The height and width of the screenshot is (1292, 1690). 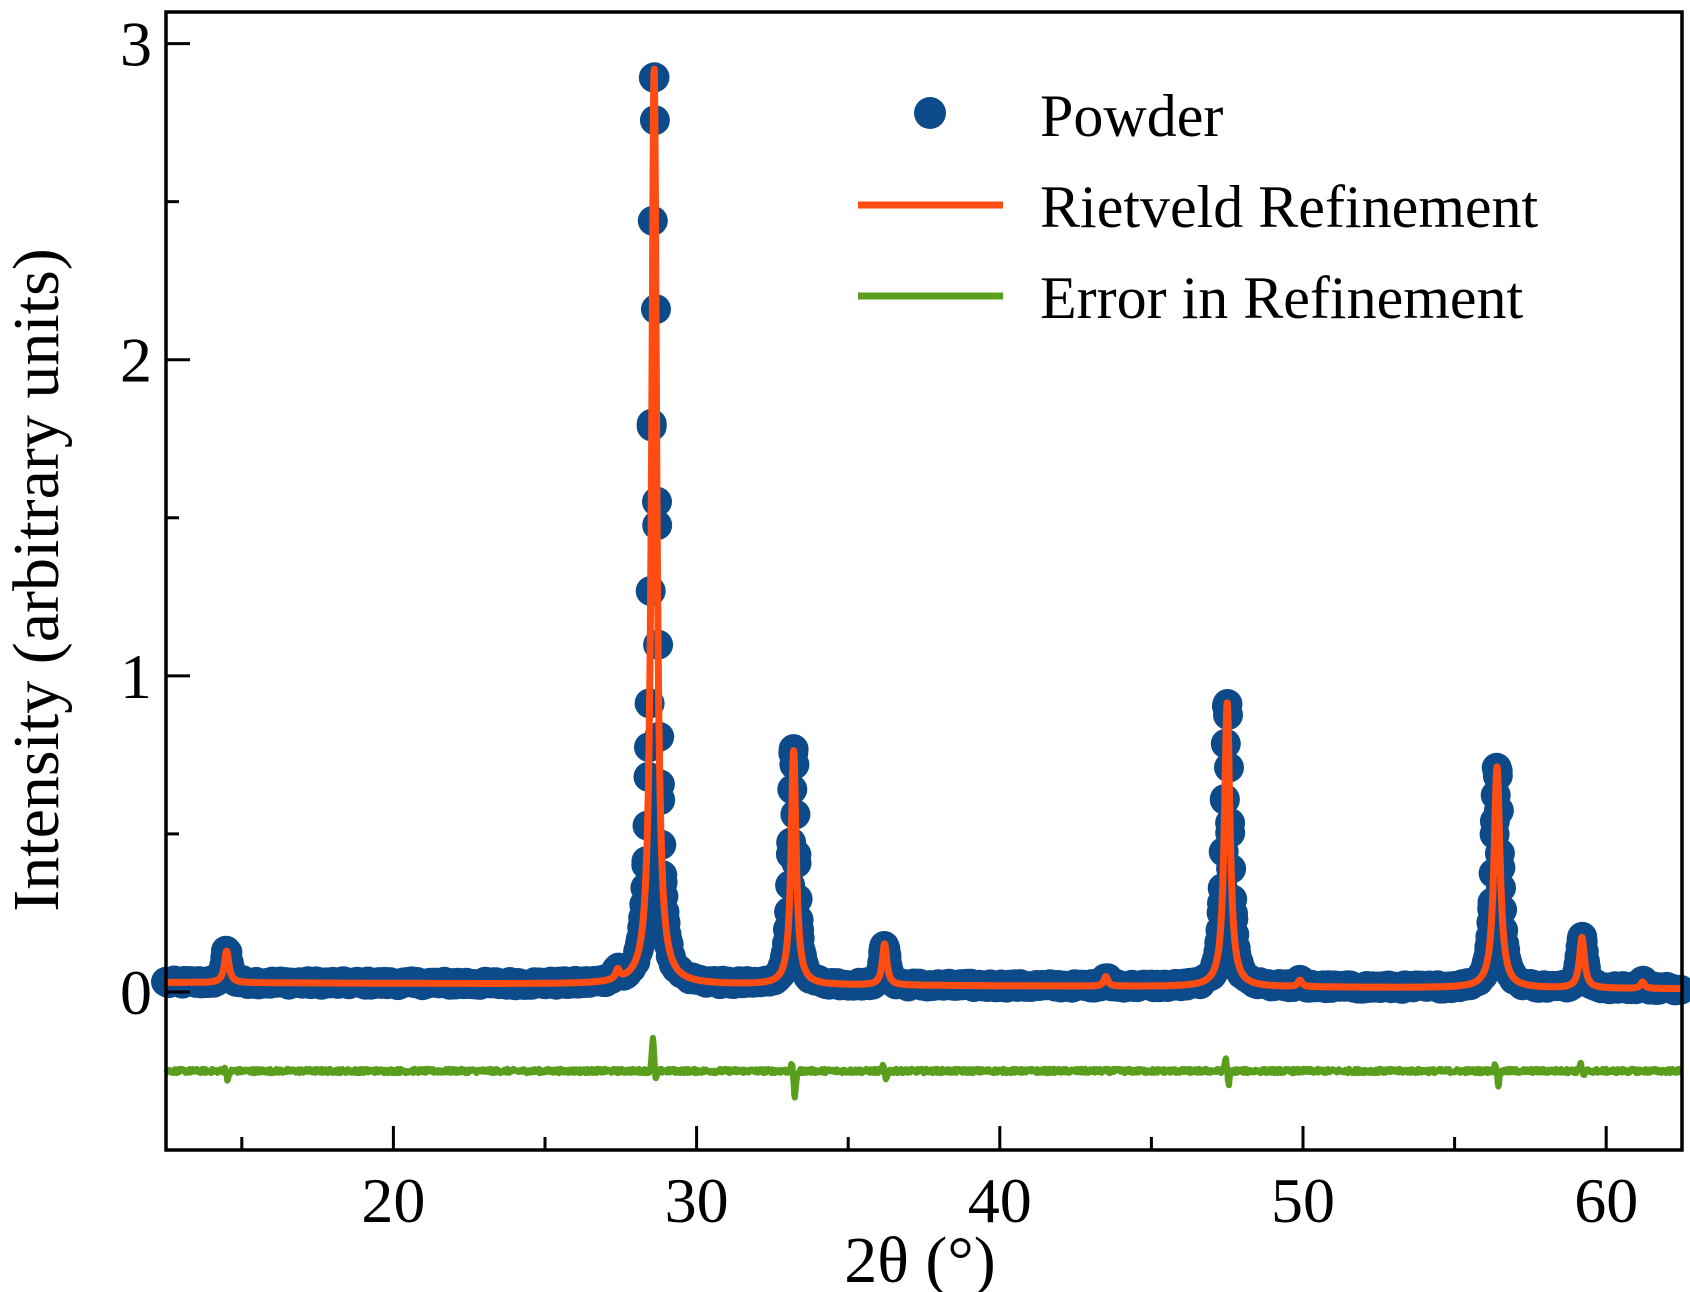 I want to click on y-tick-label: 3, so click(x=136, y=44).